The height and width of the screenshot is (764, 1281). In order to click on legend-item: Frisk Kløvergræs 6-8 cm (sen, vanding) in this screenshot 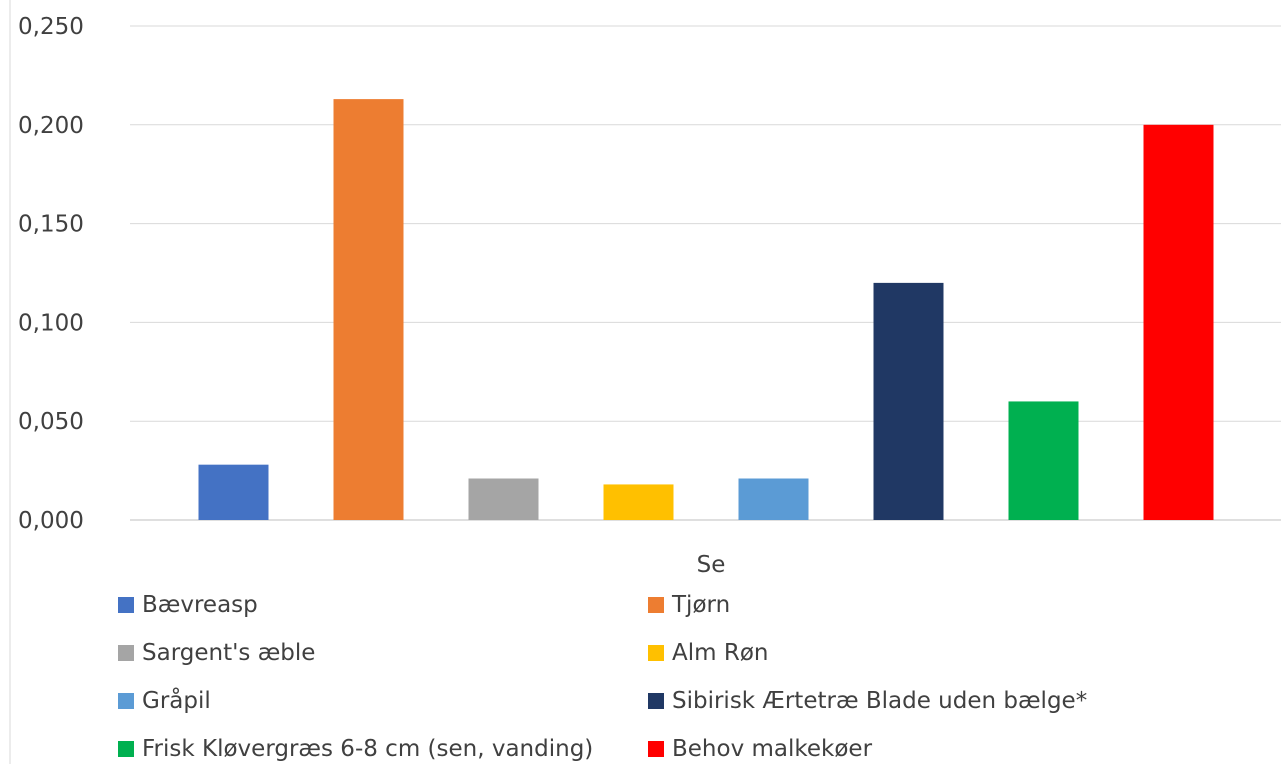, I will do `click(355, 749)`.